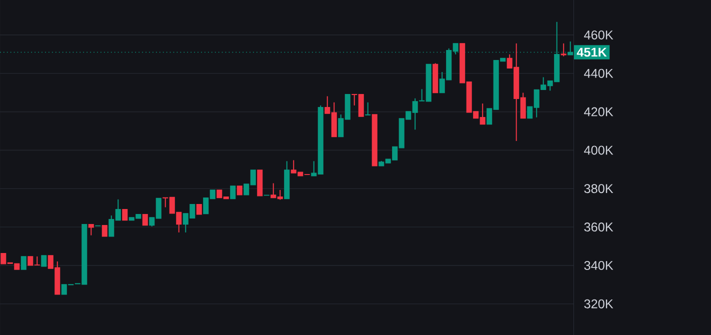 Image resolution: width=711 pixels, height=335 pixels. Describe the element at coordinates (599, 73) in the screenshot. I see `y-tick-label: 440K` at that location.